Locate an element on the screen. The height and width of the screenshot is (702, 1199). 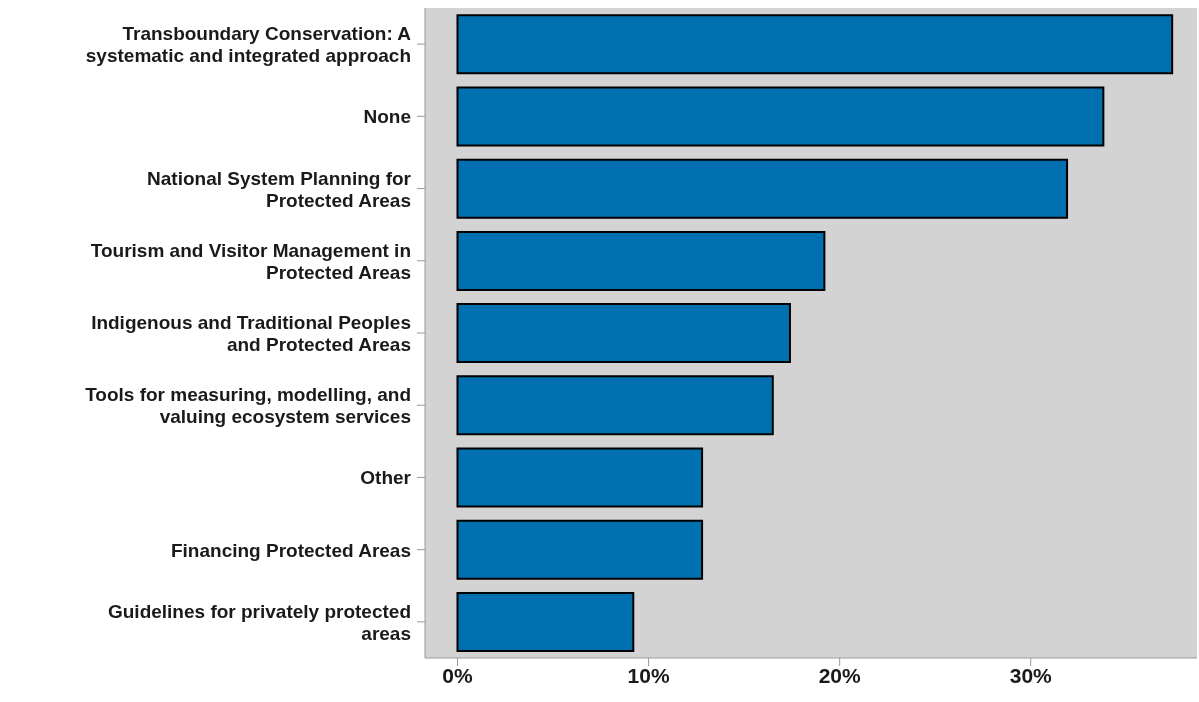
y-tick-label: Tools for measuring, modelling, and valuing ecosystem services is located at coordinates (248, 405).